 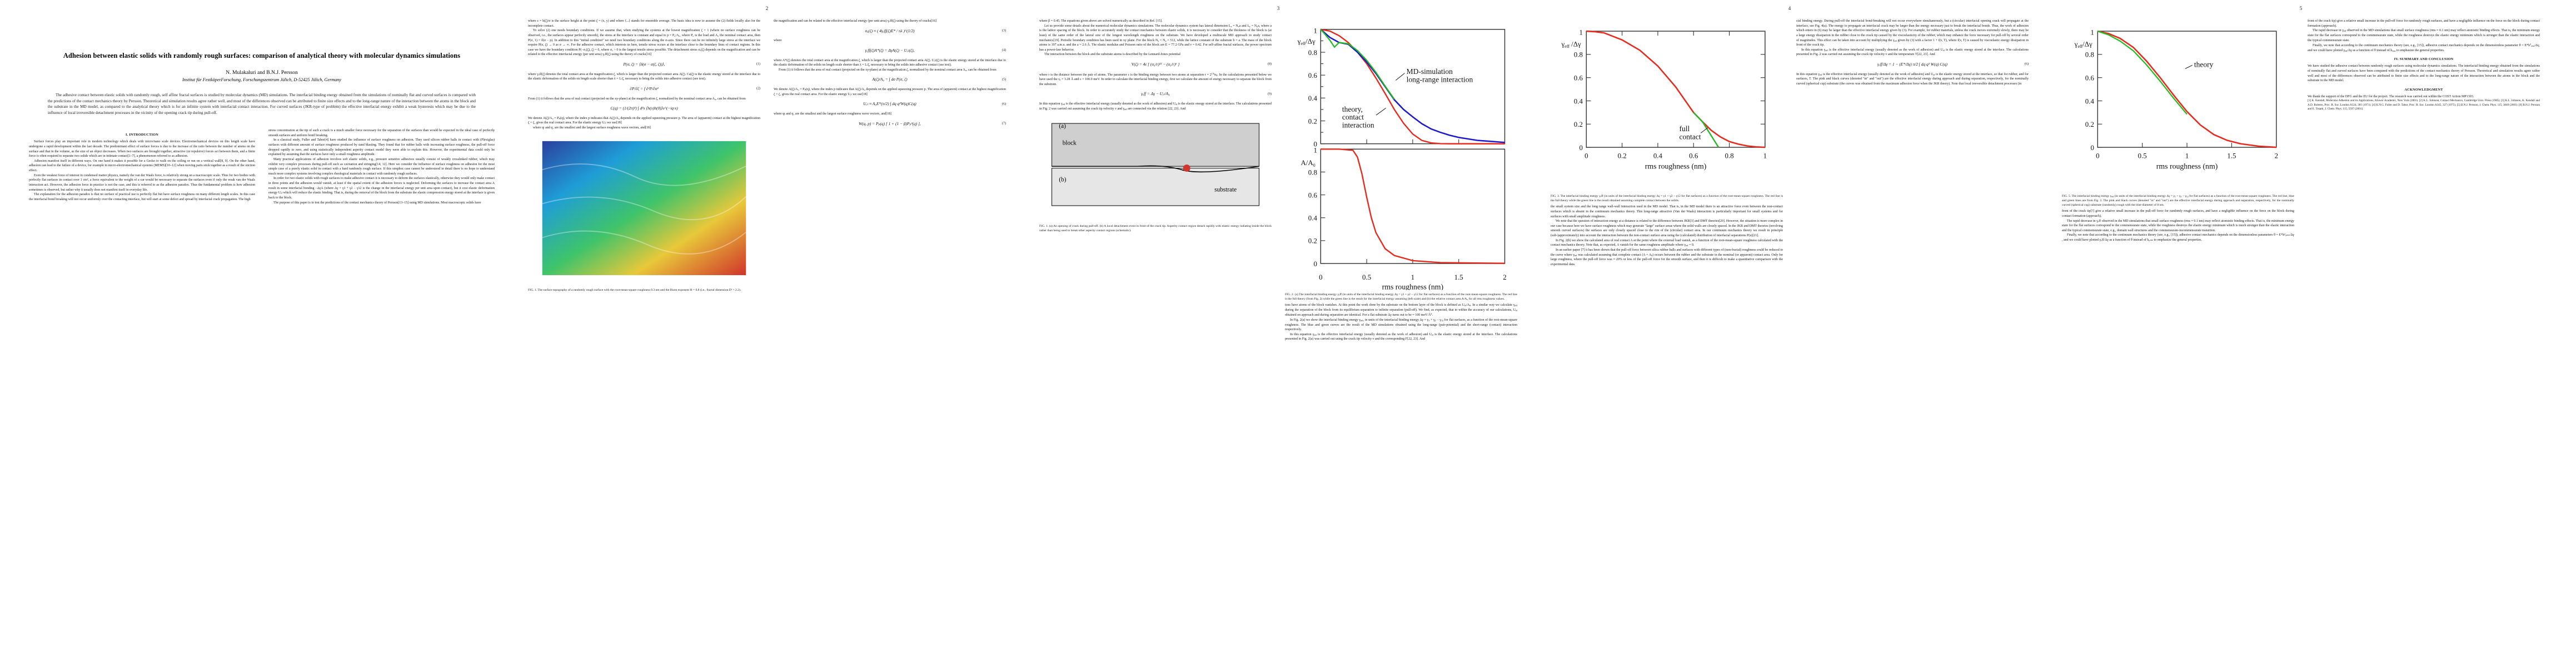 I want to click on equation-body: W(q, p) = Pₚ(q) [ 1 + (1 − β)Pₚ²(q) ],, so click(x=890, y=123).